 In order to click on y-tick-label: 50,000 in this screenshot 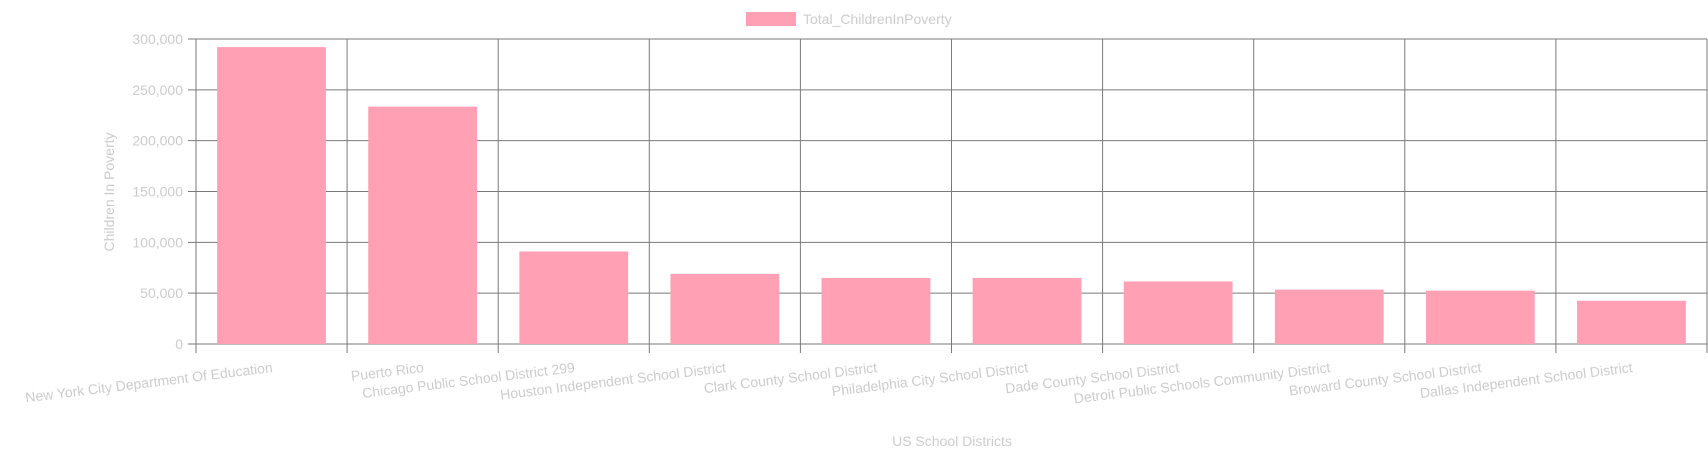, I will do `click(161, 293)`.